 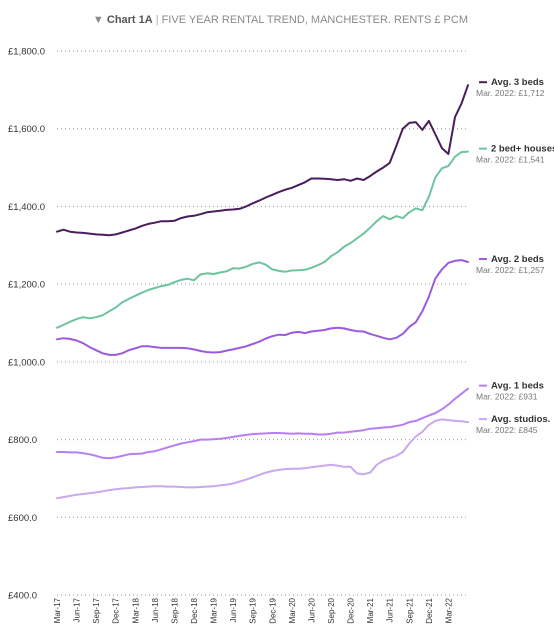 I want to click on x-tick-label: Mar-17, so click(x=57, y=610).